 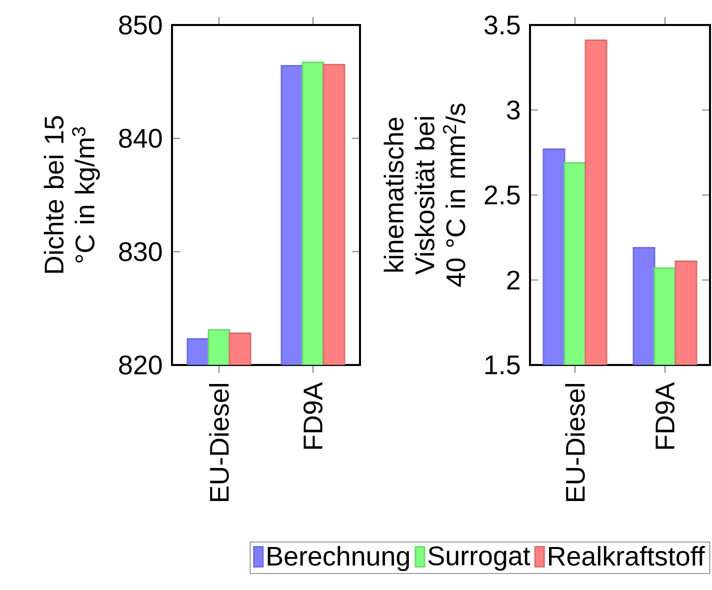 I want to click on y-tick-label: 830, so click(x=140, y=252).